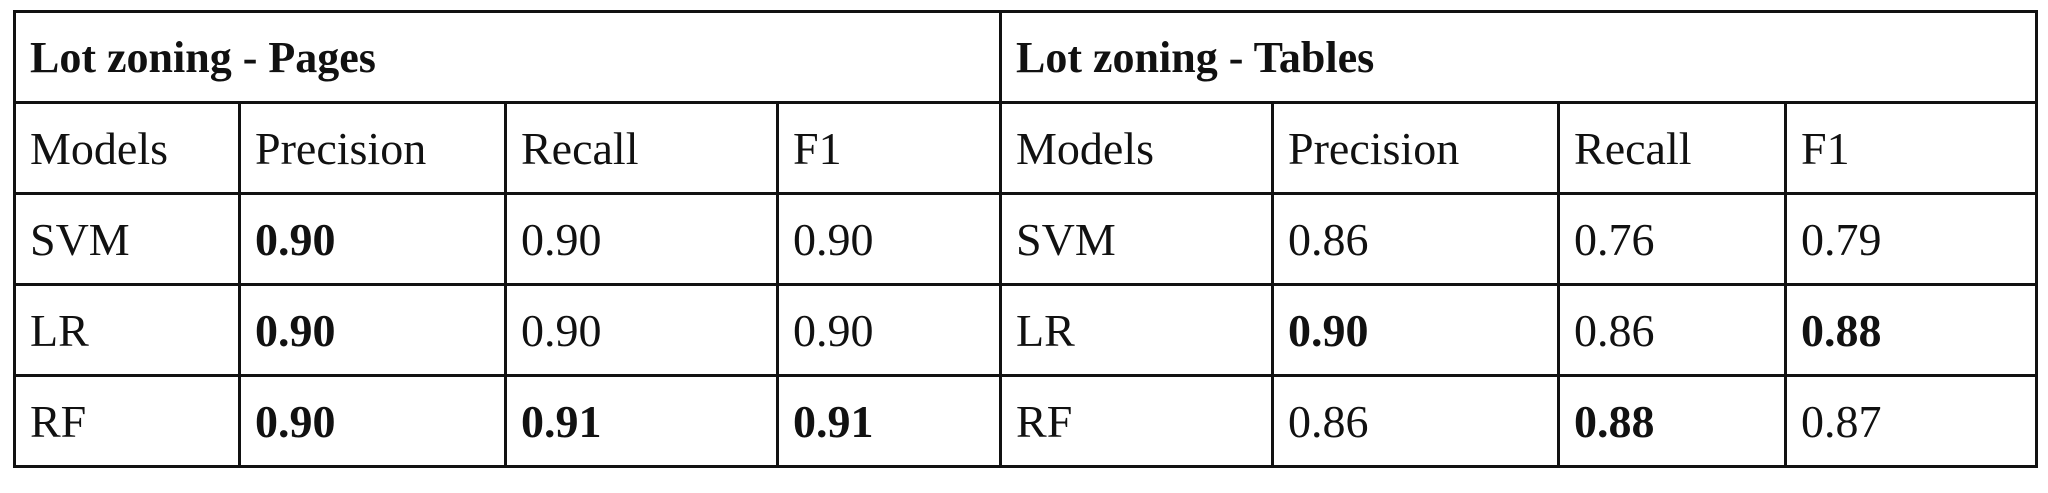  Describe the element at coordinates (507, 57) in the screenshot. I see `group-header: Lot zoning - Pages` at that location.